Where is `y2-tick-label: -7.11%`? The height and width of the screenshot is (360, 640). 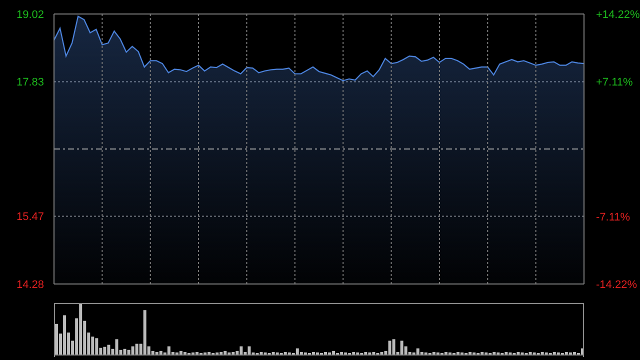 y2-tick-label: -7.11% is located at coordinates (613, 217).